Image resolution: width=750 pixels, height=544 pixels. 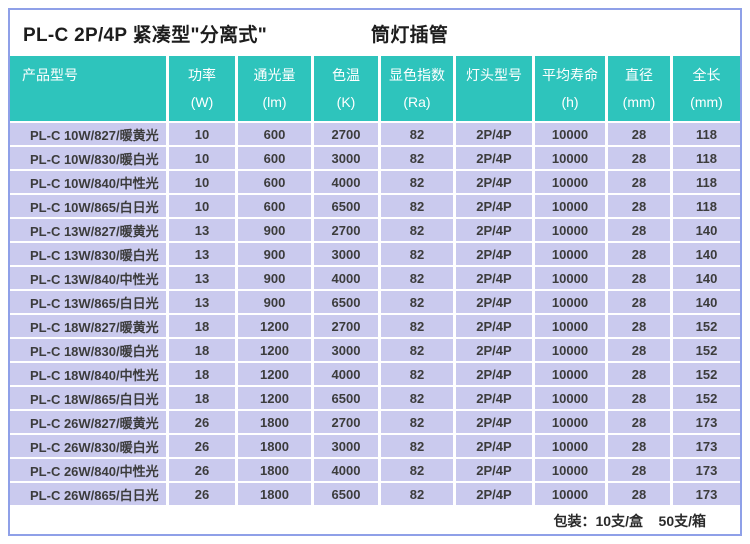 What do you see at coordinates (346, 88) in the screenshot?
I see `column-header-cct: 色温 (K)` at bounding box center [346, 88].